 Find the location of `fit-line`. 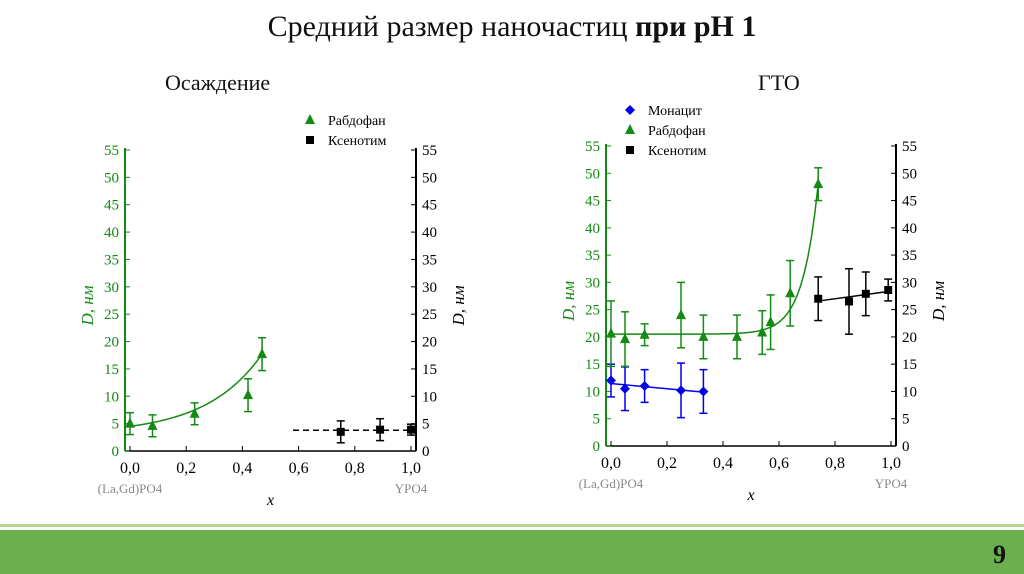

fit-line is located at coordinates (657, 387).